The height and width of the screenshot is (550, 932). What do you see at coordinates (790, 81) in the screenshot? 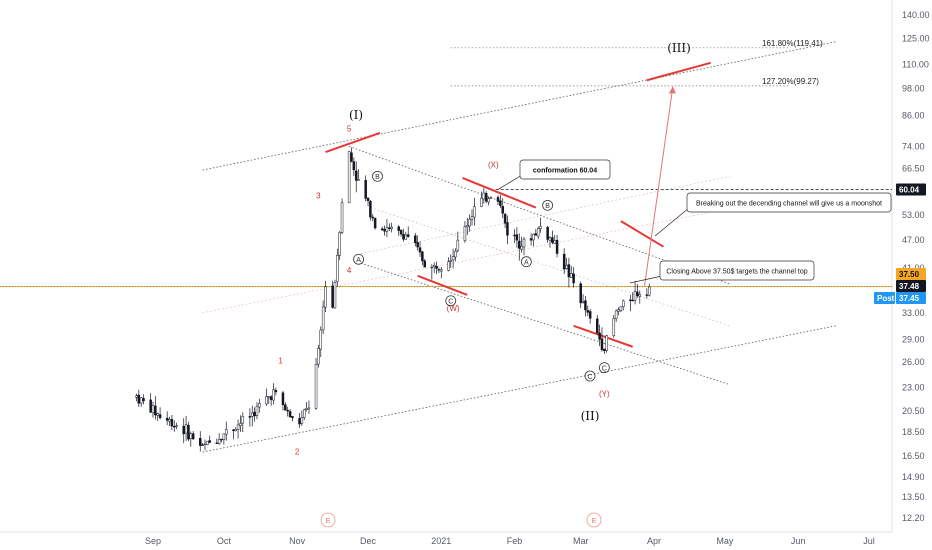
I see `fib-level-label: 127.20%(99.27)` at bounding box center [790, 81].